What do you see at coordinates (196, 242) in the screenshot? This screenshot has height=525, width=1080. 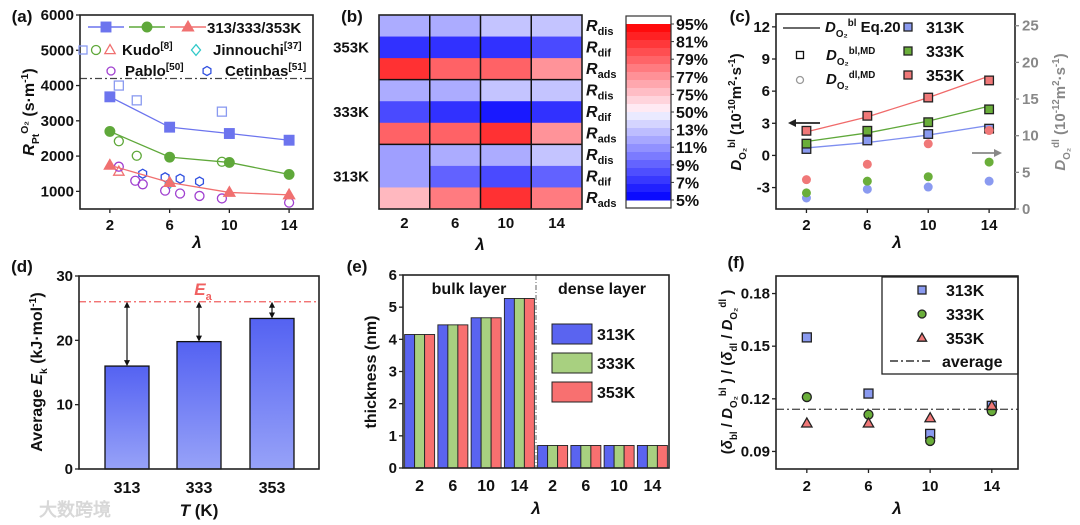 I see `x-axis-label: λ` at bounding box center [196, 242].